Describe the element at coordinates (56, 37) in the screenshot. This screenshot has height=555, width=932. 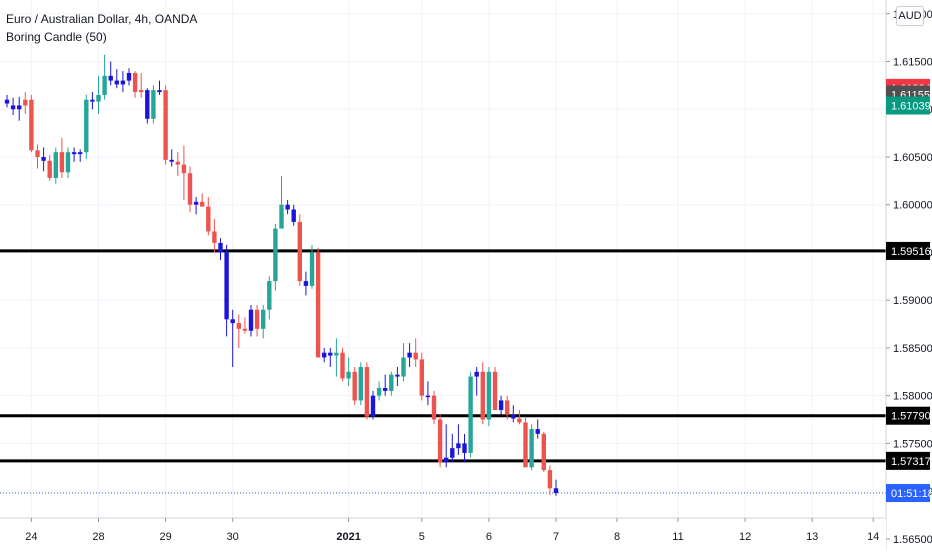
I see `indicator-title: Boring Candle (50)` at that location.